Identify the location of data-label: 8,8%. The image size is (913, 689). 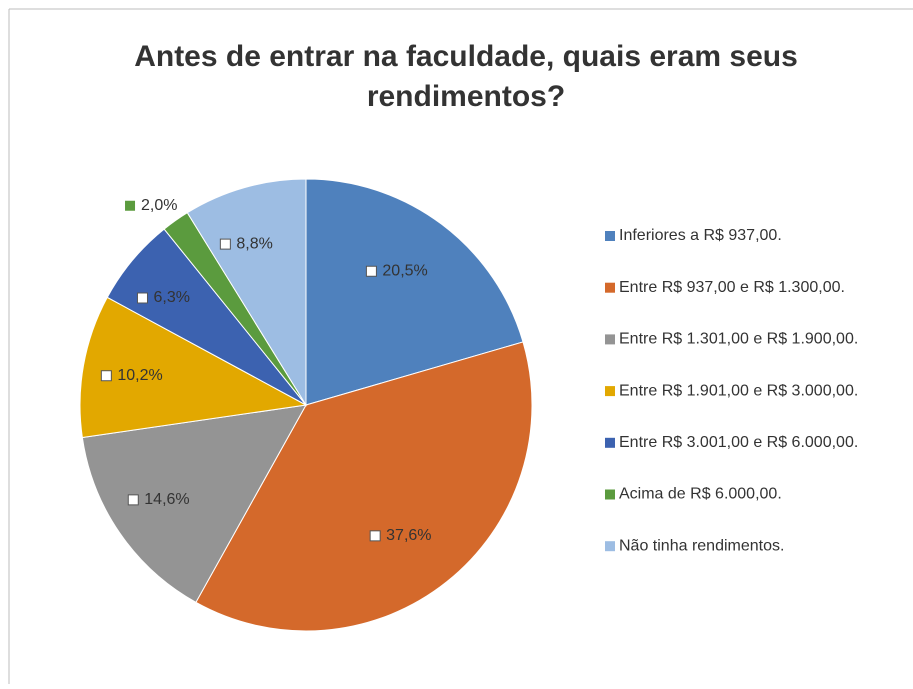
(254, 243).